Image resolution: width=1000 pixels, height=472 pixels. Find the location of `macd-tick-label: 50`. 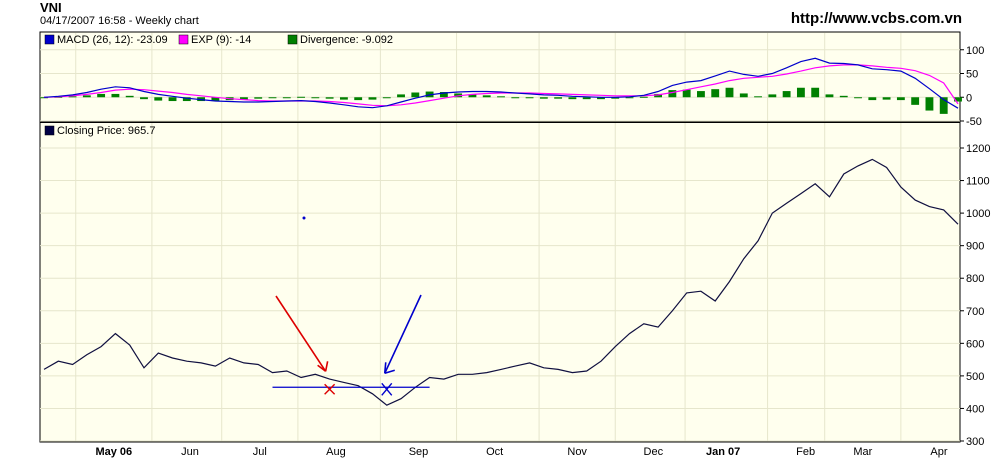

macd-tick-label: 50 is located at coordinates (972, 75).